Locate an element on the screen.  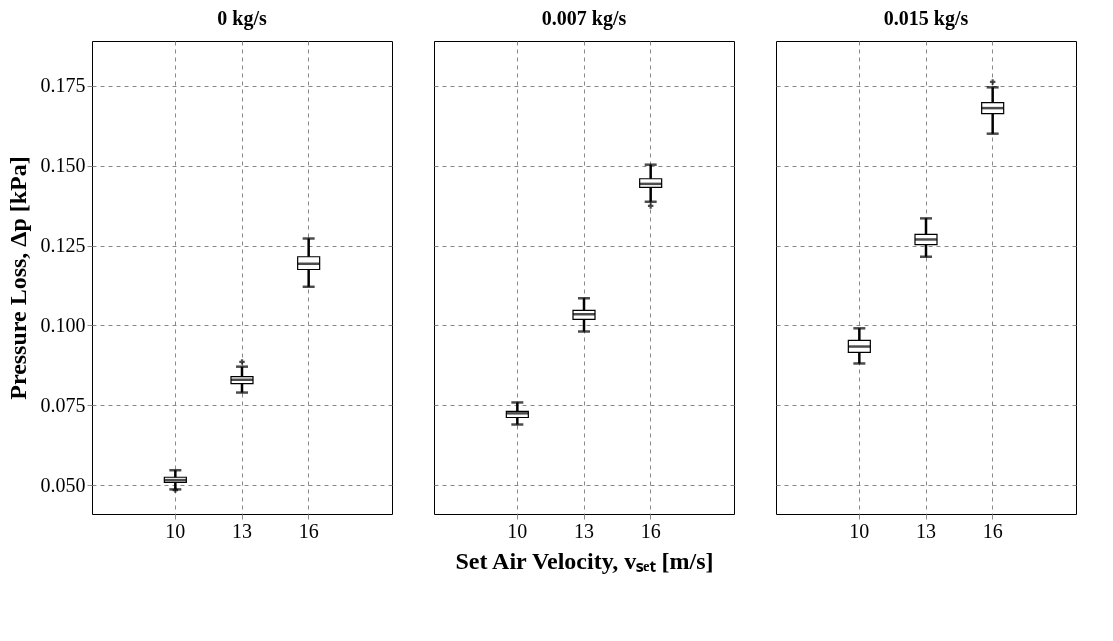
y-tick-label: 0.050 is located at coordinates (63, 484).